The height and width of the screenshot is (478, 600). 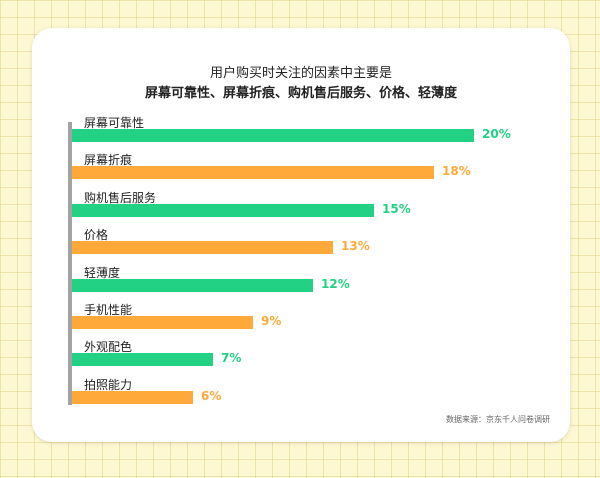 What do you see at coordinates (496, 134) in the screenshot?
I see `value-label: 20%` at bounding box center [496, 134].